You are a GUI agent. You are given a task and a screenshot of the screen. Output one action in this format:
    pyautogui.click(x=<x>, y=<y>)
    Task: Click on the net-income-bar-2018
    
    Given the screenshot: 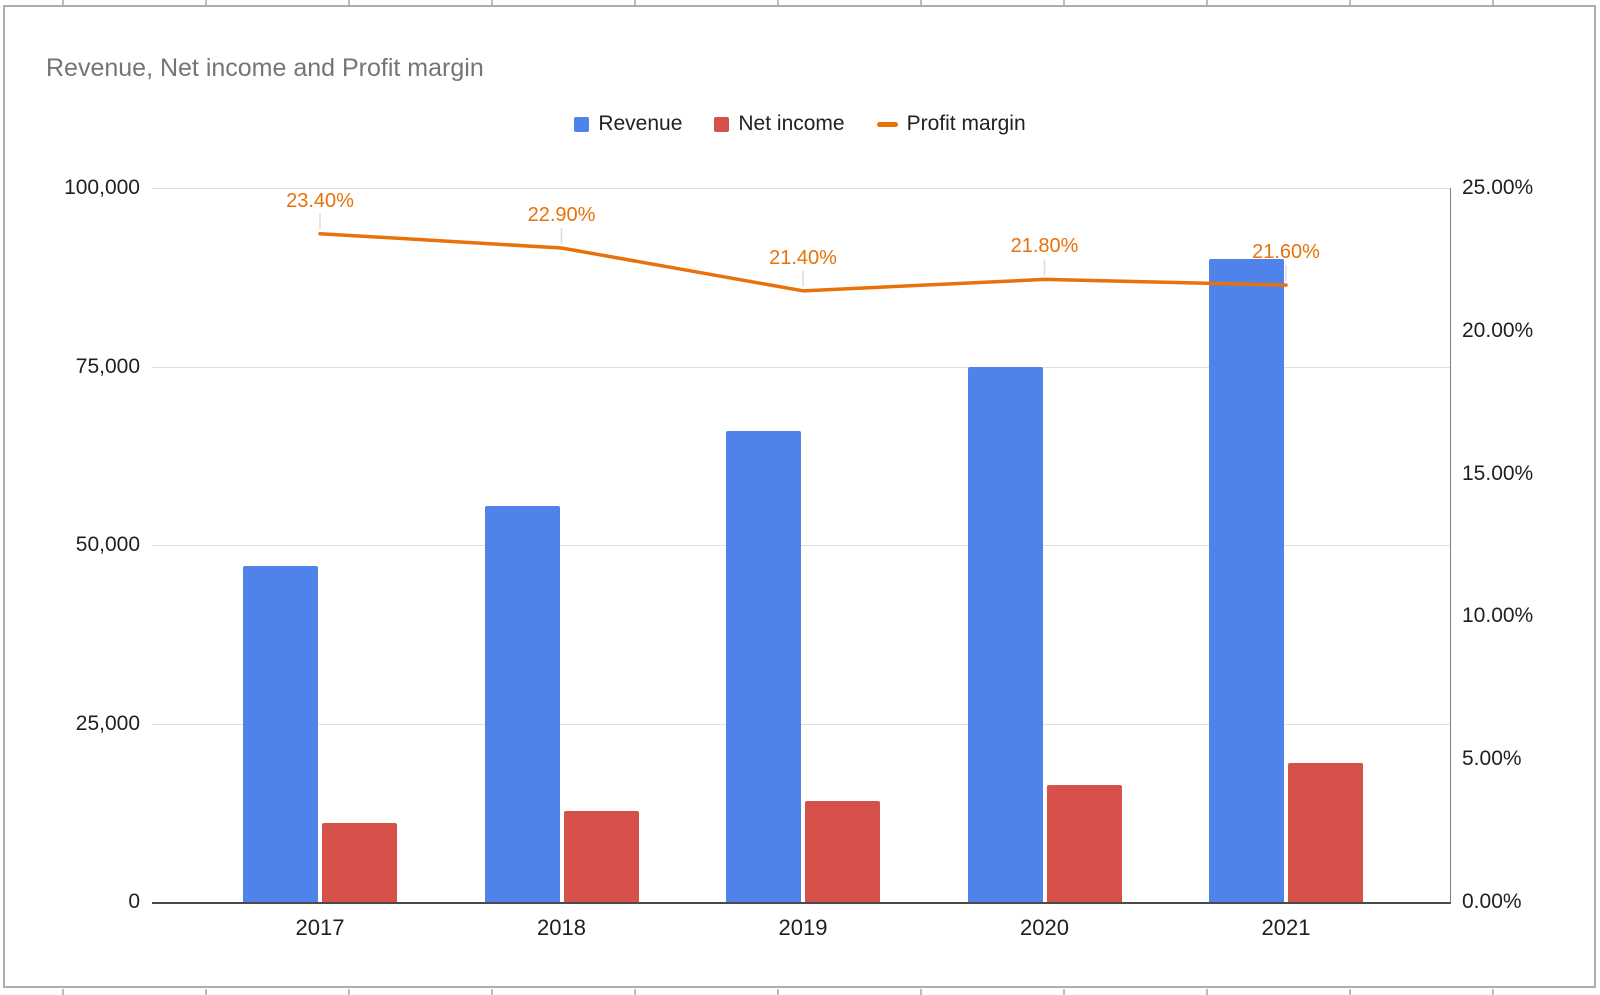 What is the action you would take?
    pyautogui.click(x=601, y=856)
    